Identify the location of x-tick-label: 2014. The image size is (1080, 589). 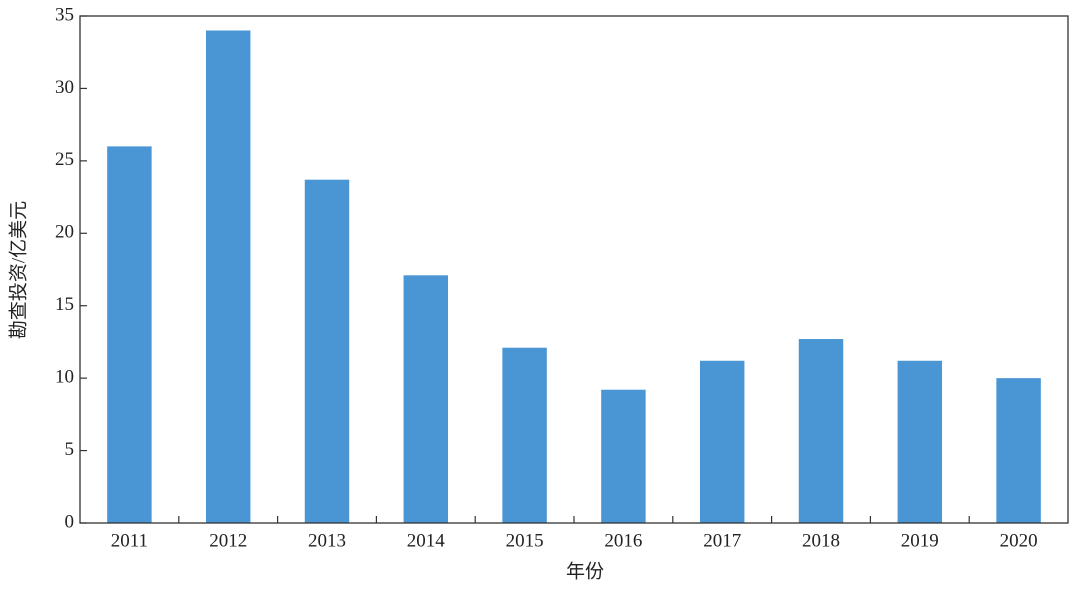
(426, 540).